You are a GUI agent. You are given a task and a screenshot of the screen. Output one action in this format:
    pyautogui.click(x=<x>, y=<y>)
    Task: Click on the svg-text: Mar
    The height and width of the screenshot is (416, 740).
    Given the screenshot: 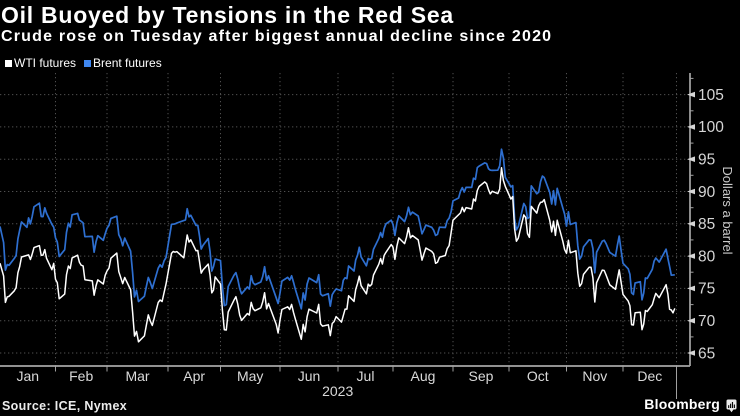 What is the action you would take?
    pyautogui.click(x=137, y=376)
    